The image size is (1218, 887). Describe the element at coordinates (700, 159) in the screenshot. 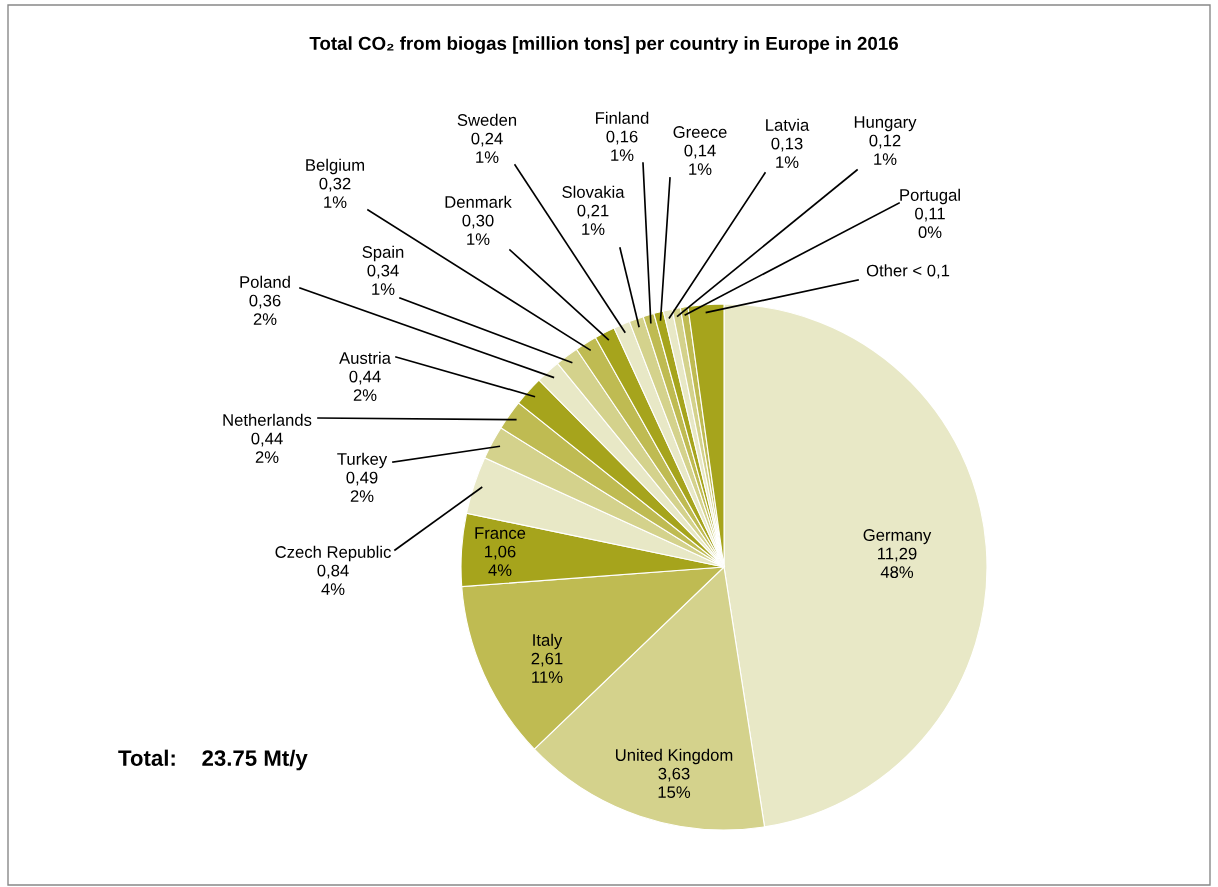

I see `data-label: 0,14 1%` at that location.